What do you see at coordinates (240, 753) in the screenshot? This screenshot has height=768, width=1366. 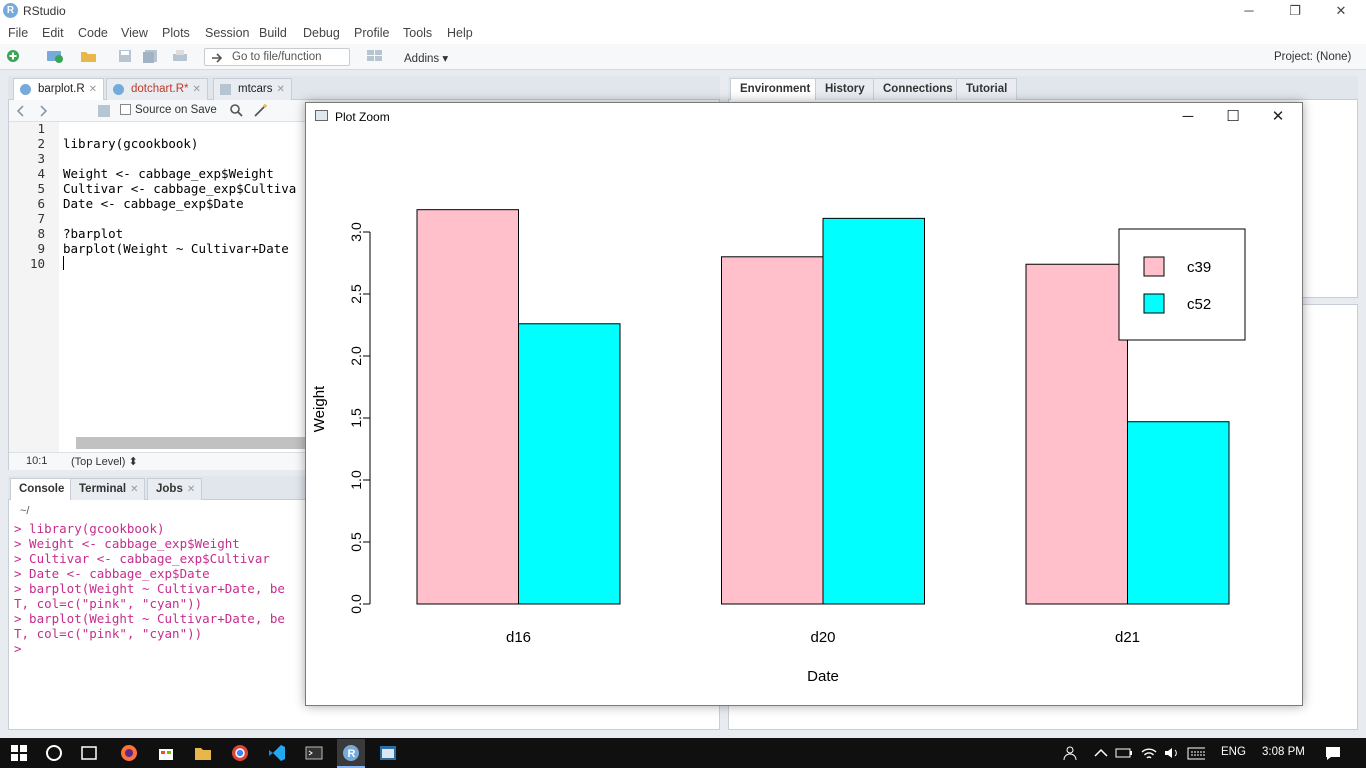 I see `chrome-icon` at bounding box center [240, 753].